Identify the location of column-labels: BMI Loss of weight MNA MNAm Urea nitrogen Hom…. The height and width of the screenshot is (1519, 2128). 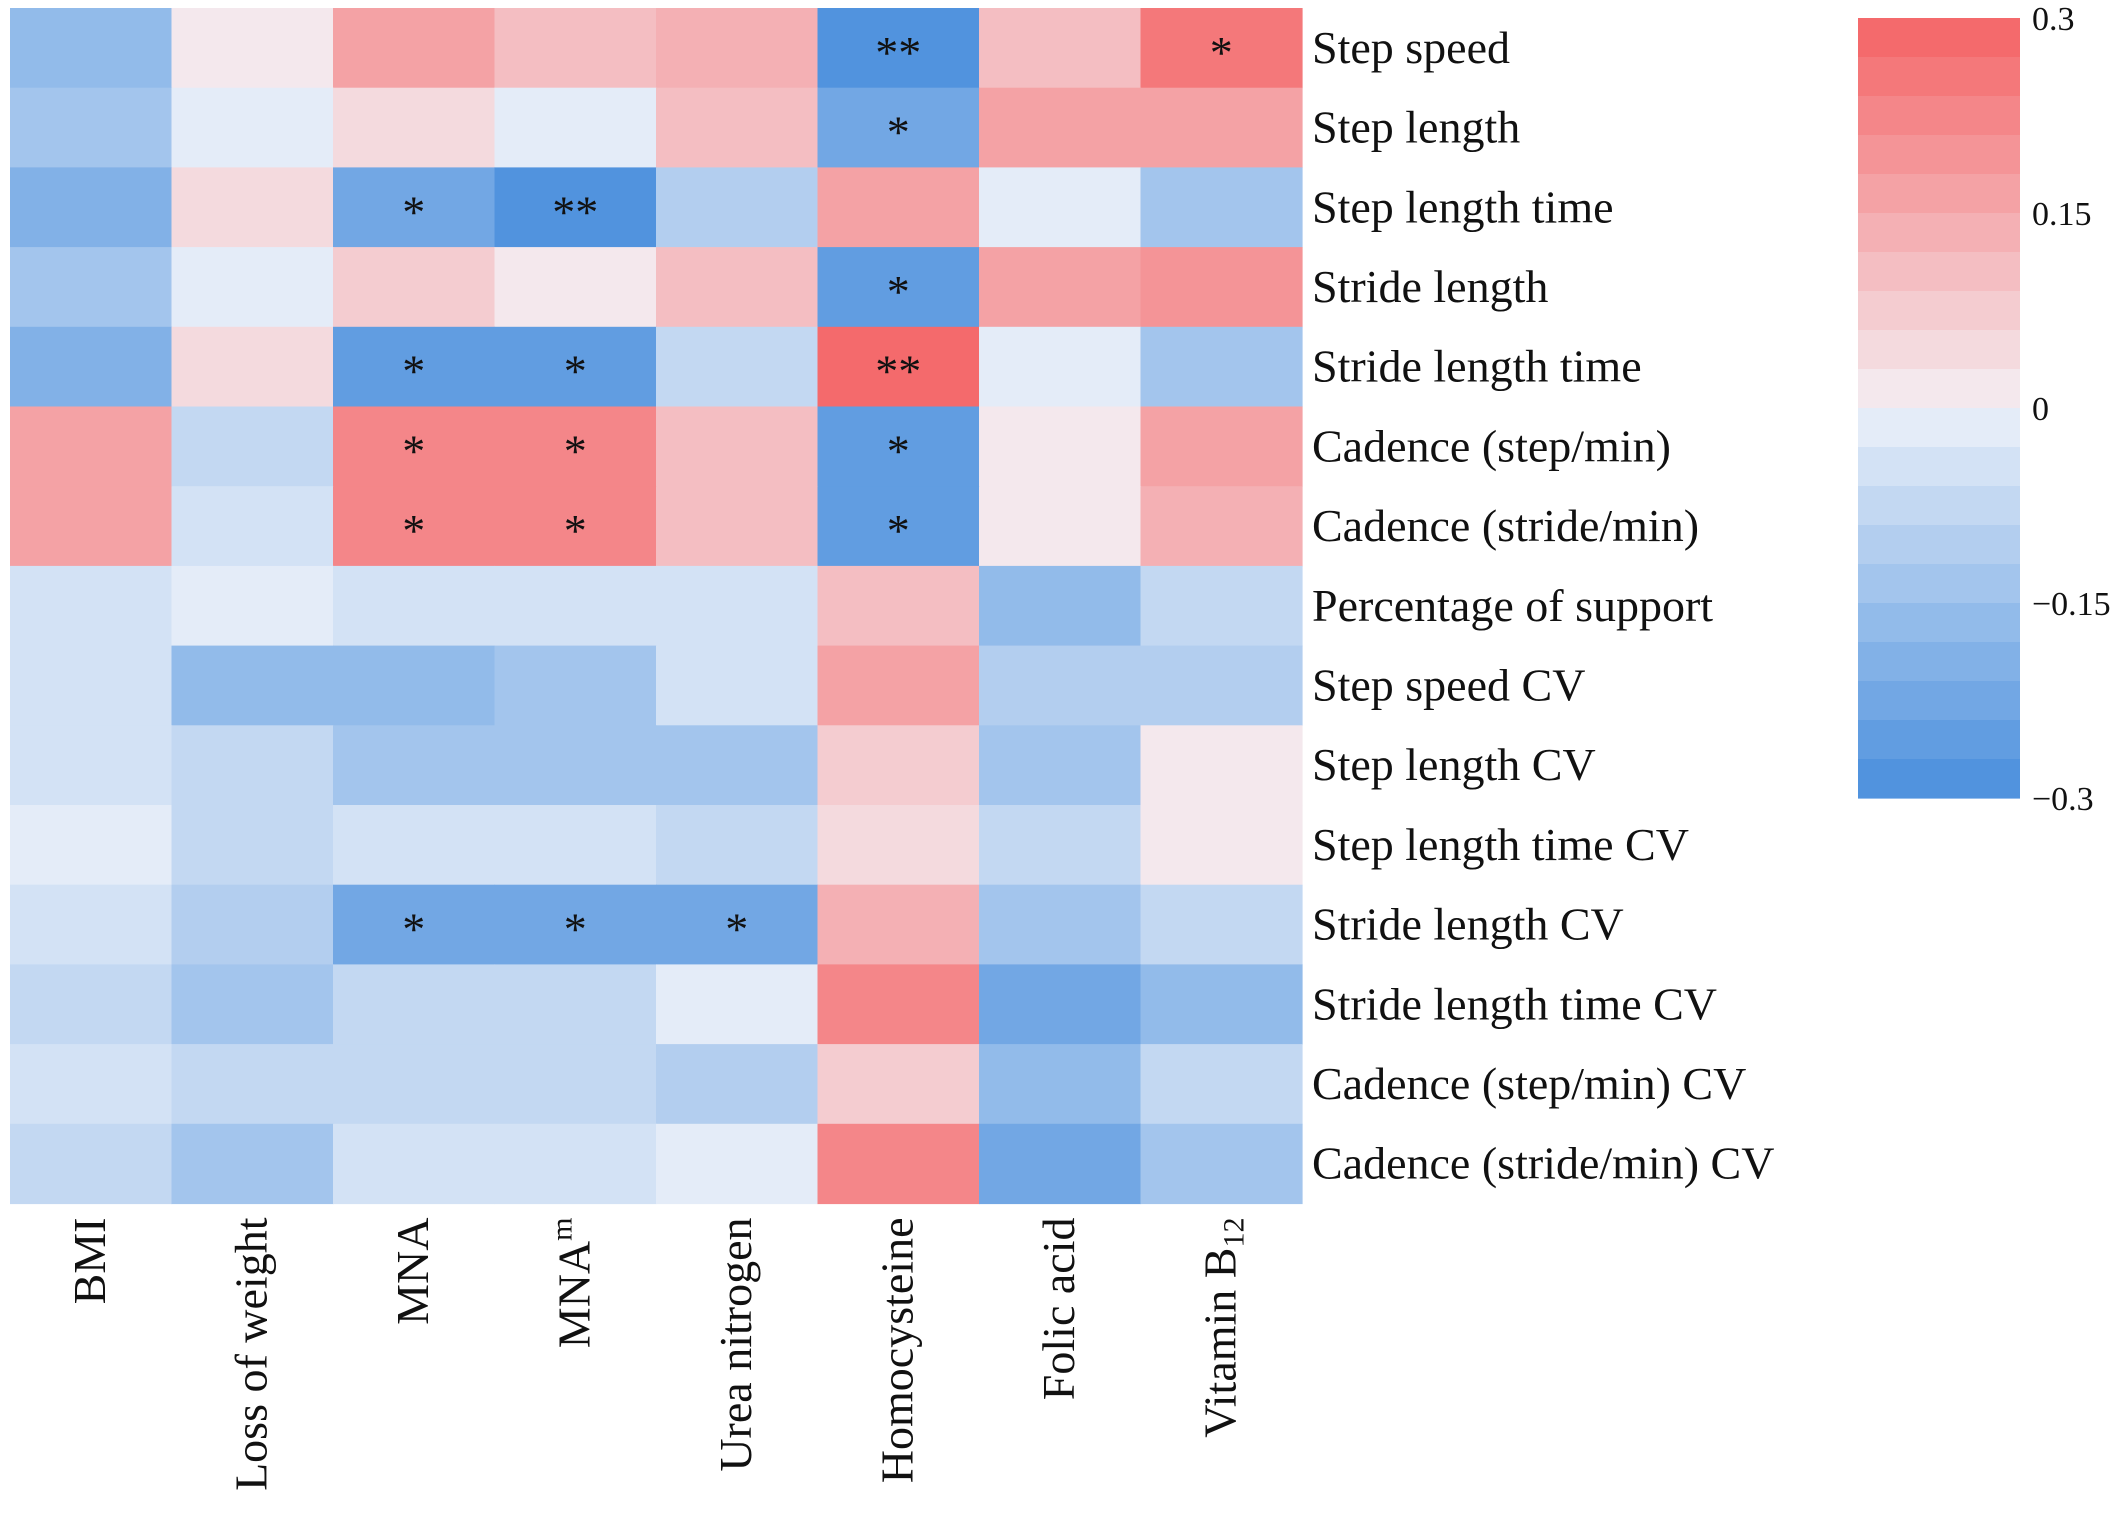
(657, 1354).